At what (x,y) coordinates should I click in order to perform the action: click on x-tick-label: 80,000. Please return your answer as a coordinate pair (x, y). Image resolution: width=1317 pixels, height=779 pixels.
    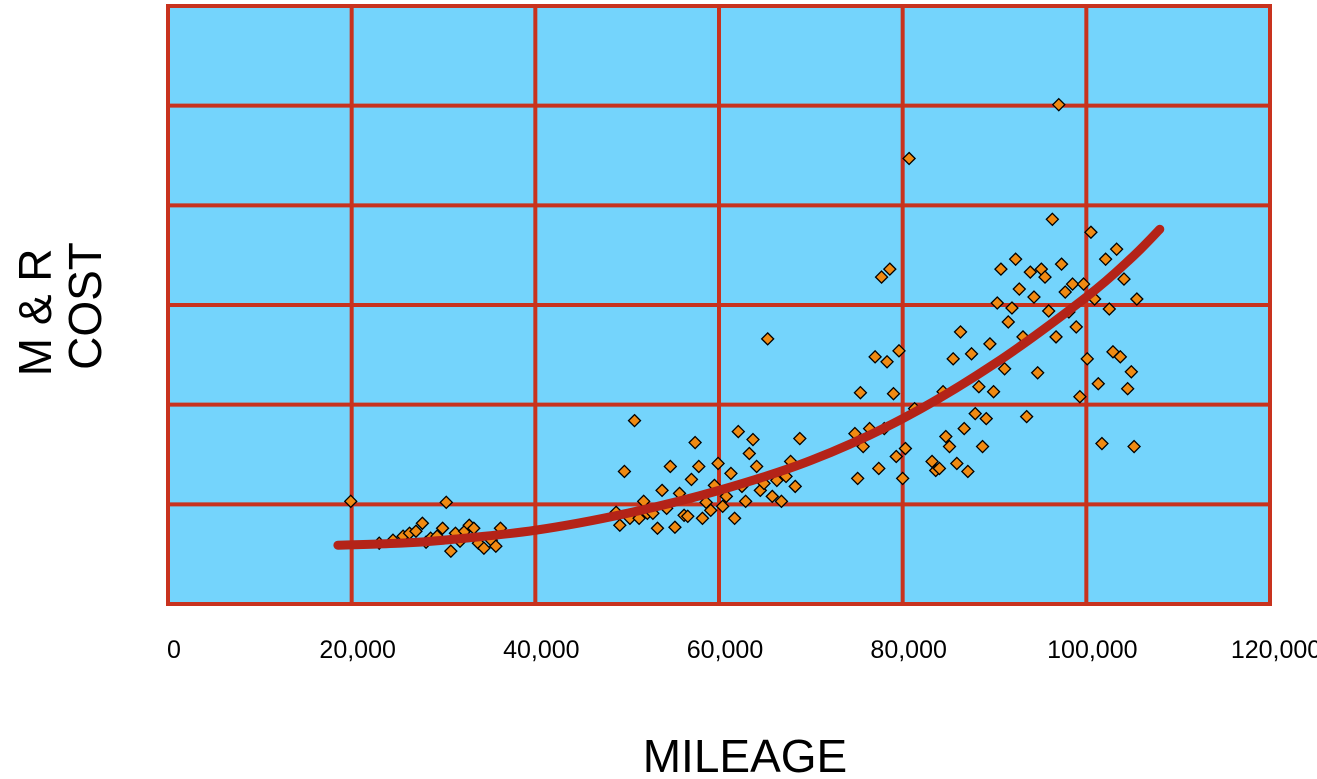
    Looking at the image, I should click on (908, 650).